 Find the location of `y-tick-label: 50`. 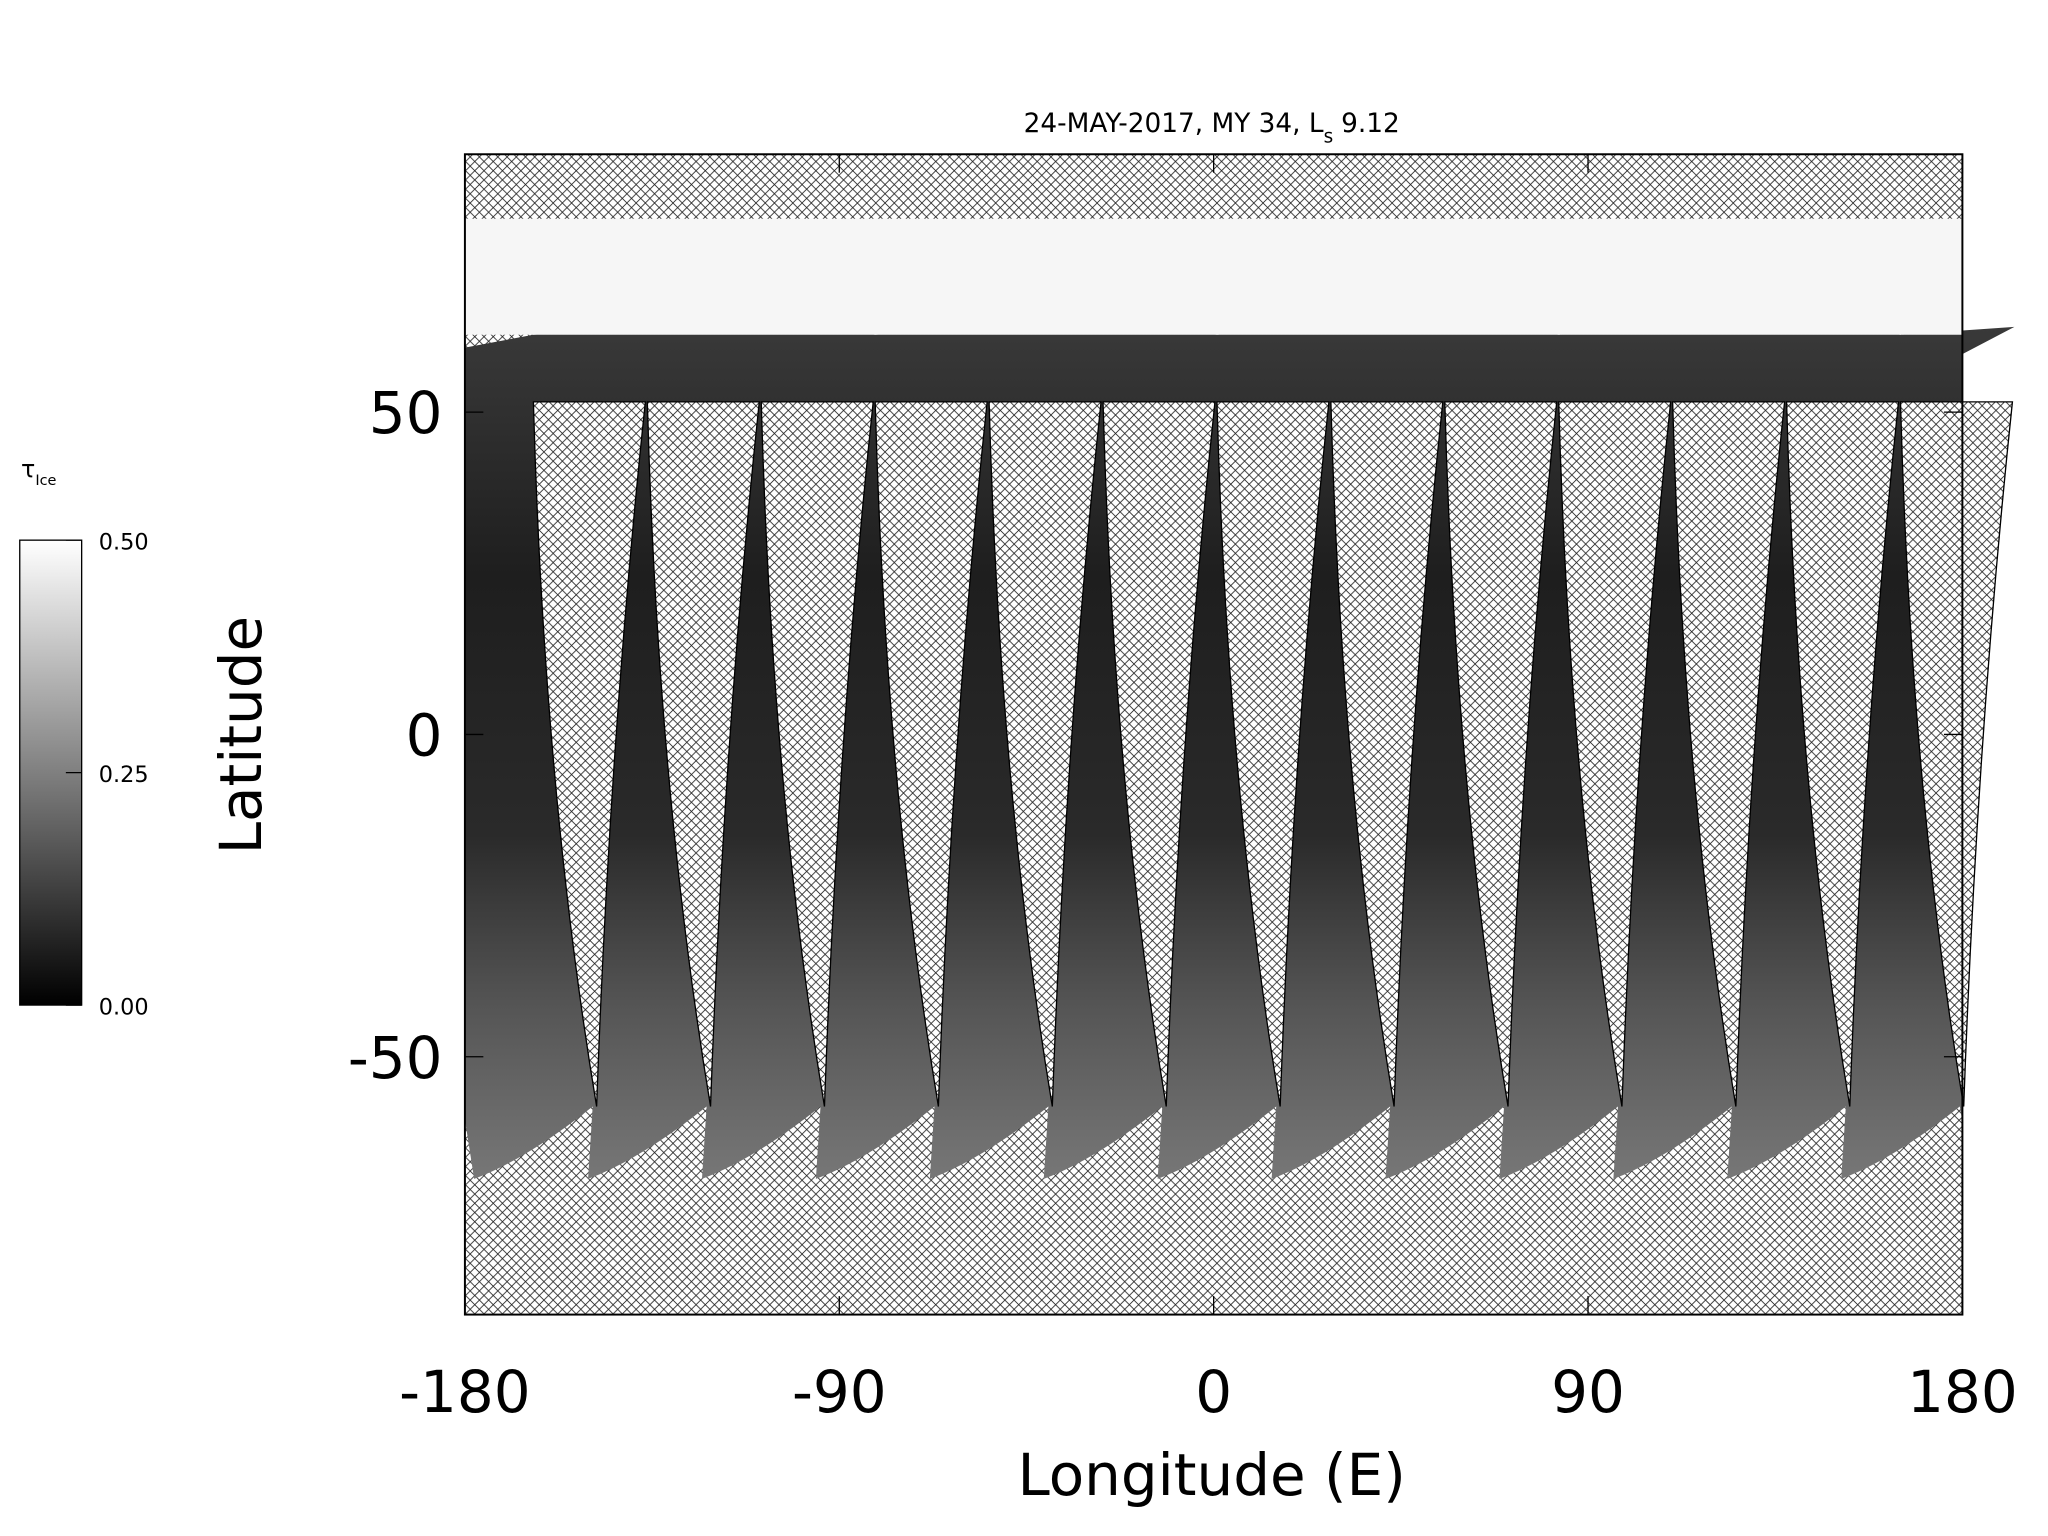

y-tick-label: 50 is located at coordinates (406, 413).